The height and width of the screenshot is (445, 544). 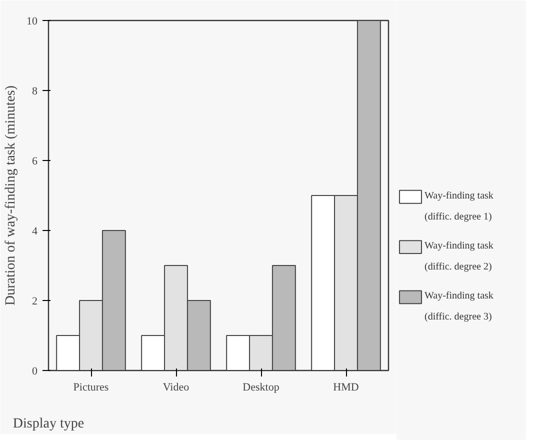 What do you see at coordinates (35, 372) in the screenshot?
I see `y-tick-label: 0` at bounding box center [35, 372].